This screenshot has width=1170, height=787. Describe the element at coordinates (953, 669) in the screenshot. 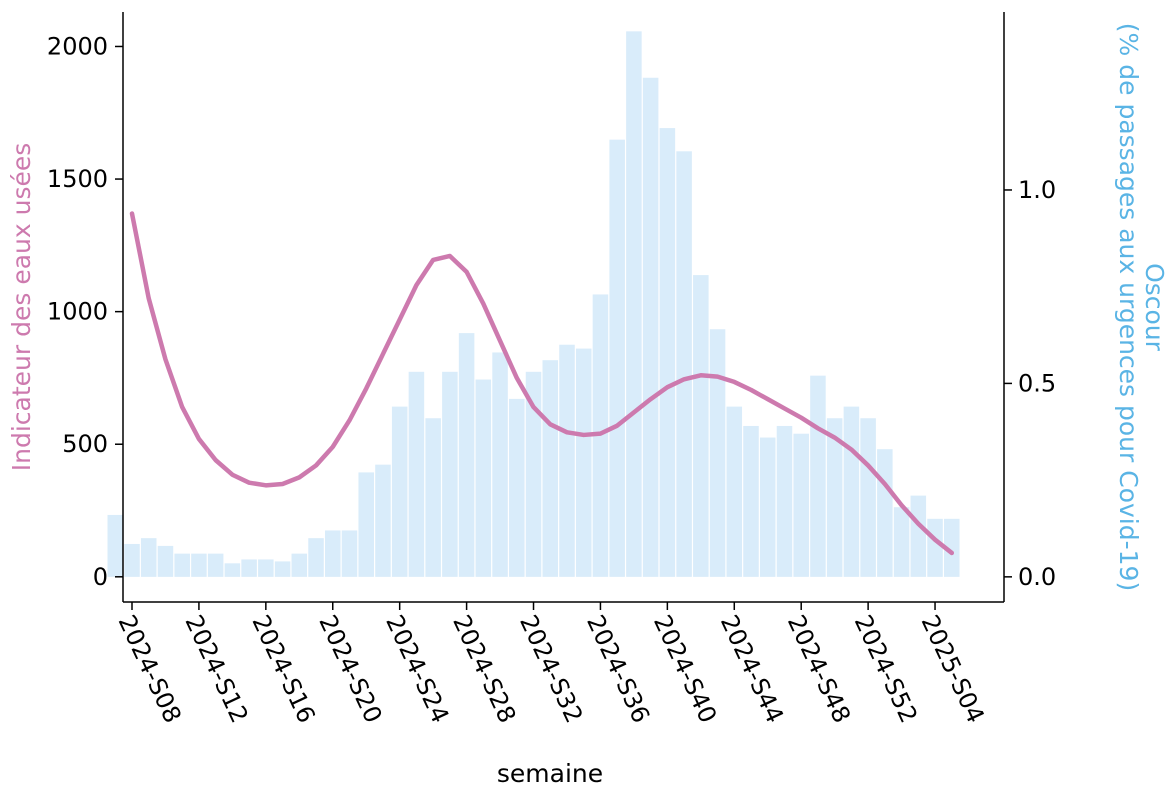

I see `x-tick-label: 2025-S04` at that location.